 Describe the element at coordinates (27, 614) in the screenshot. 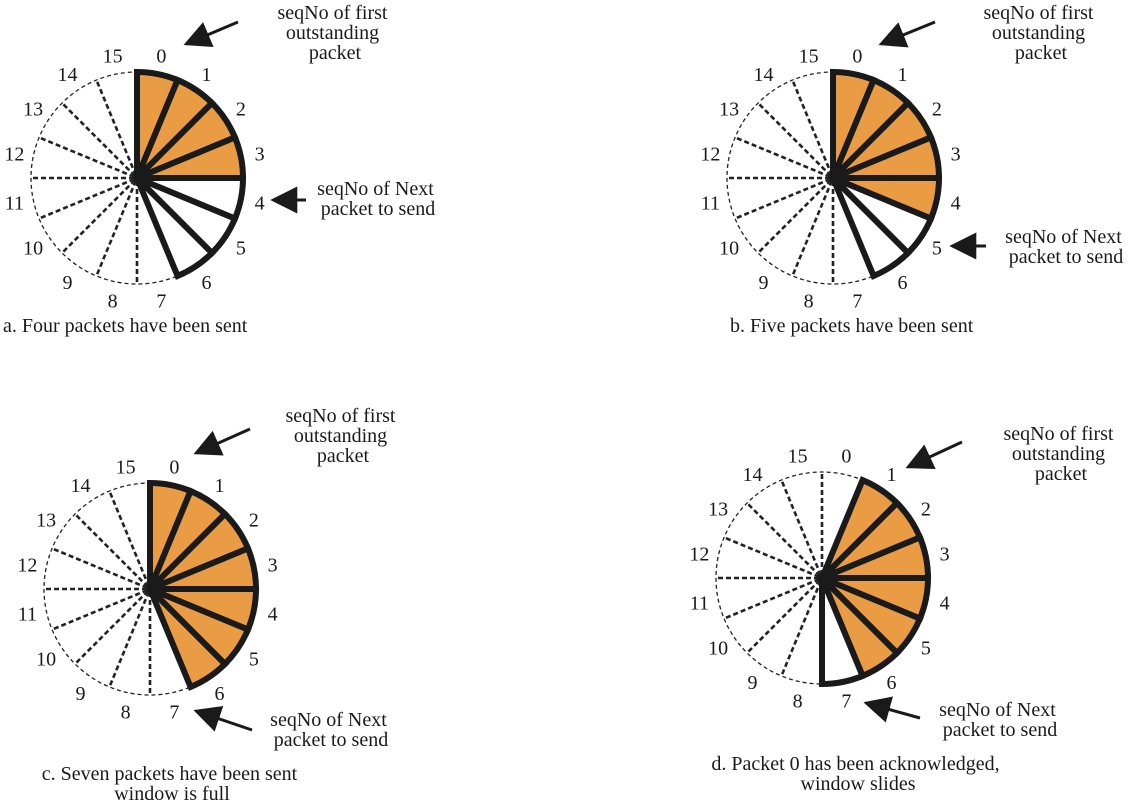

I see `seq-number-c-11: 11` at that location.